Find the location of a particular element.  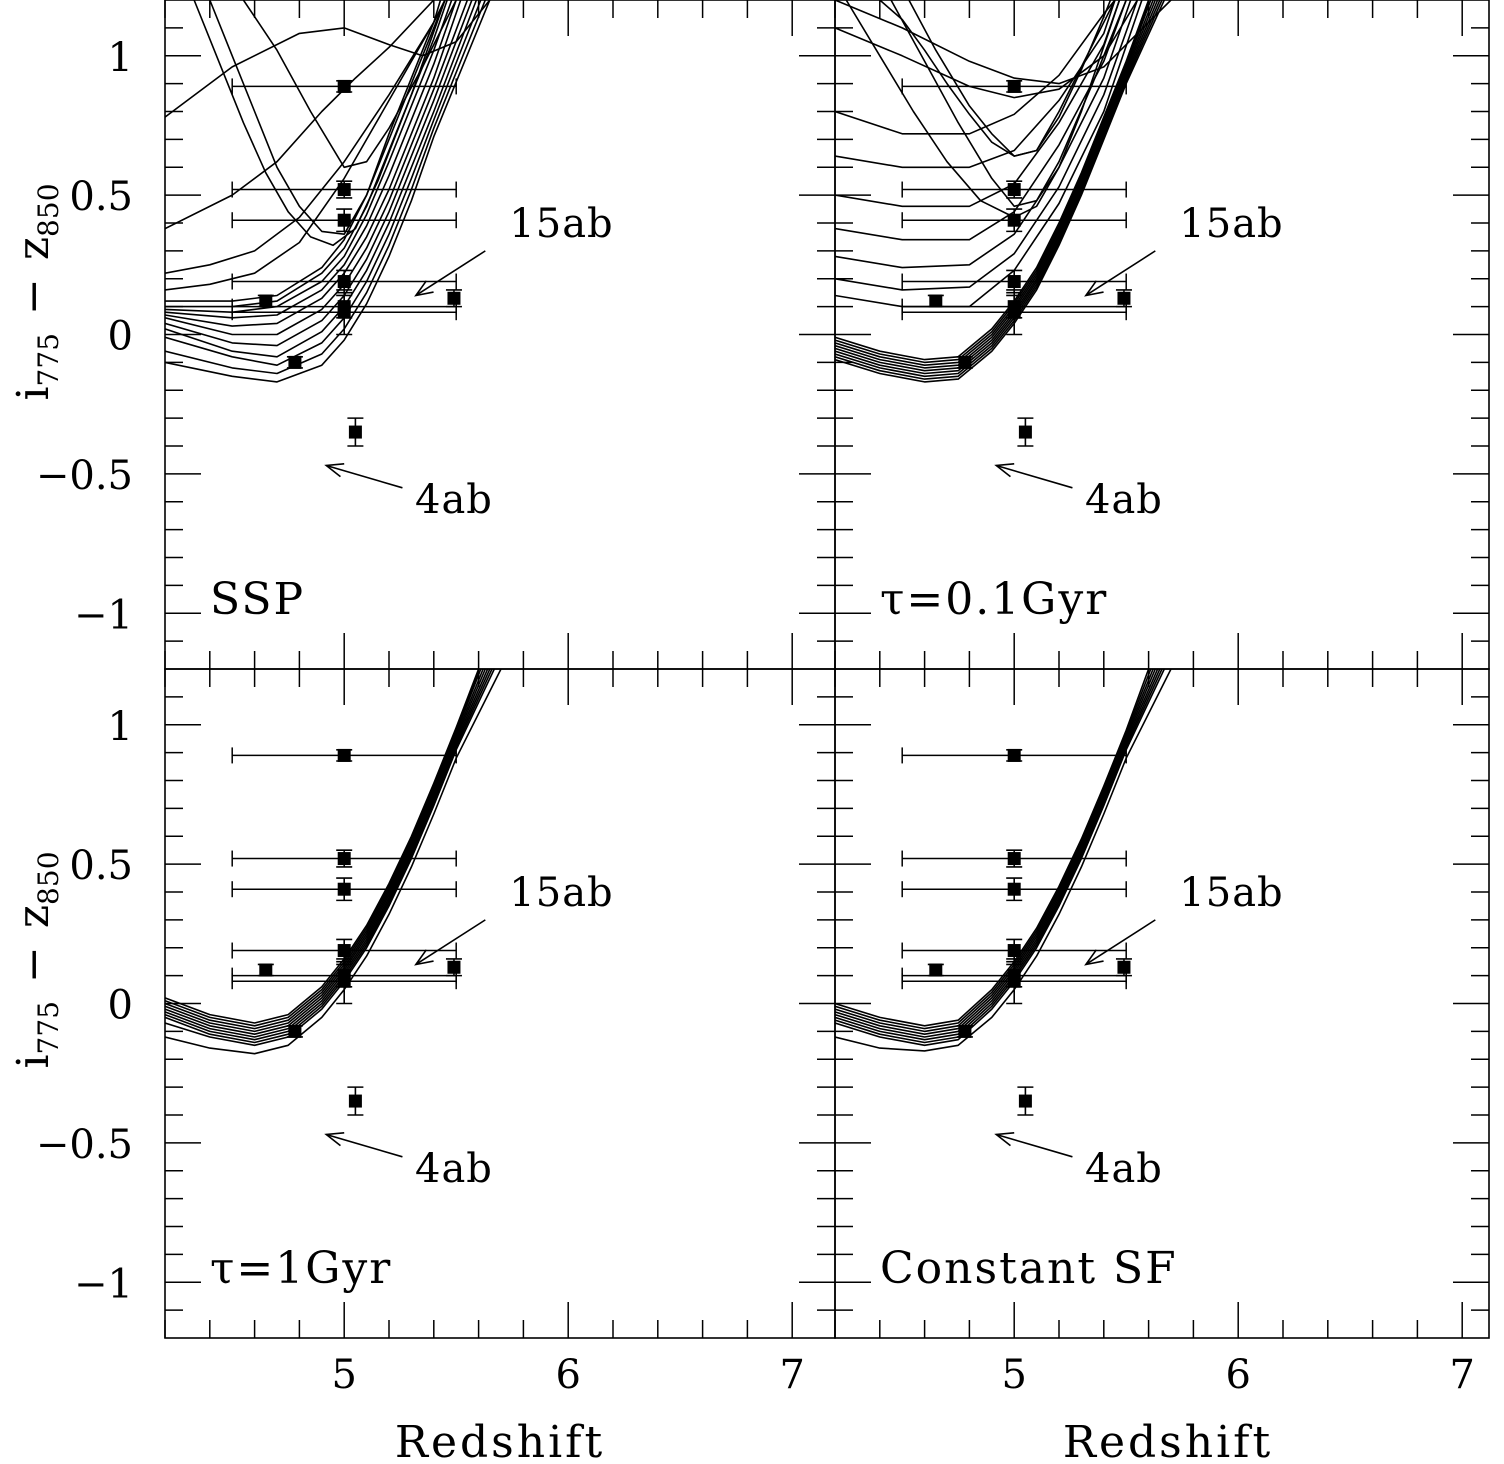

x-axis-label: Redshift is located at coordinates (1168, 1440).